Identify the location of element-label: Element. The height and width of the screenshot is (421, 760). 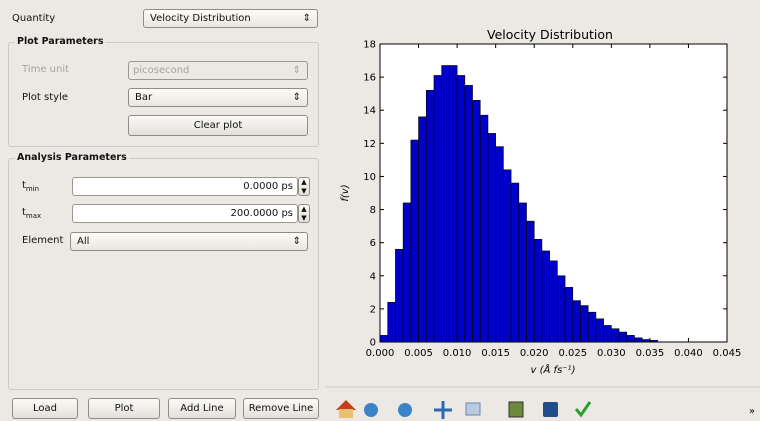
(43, 240).